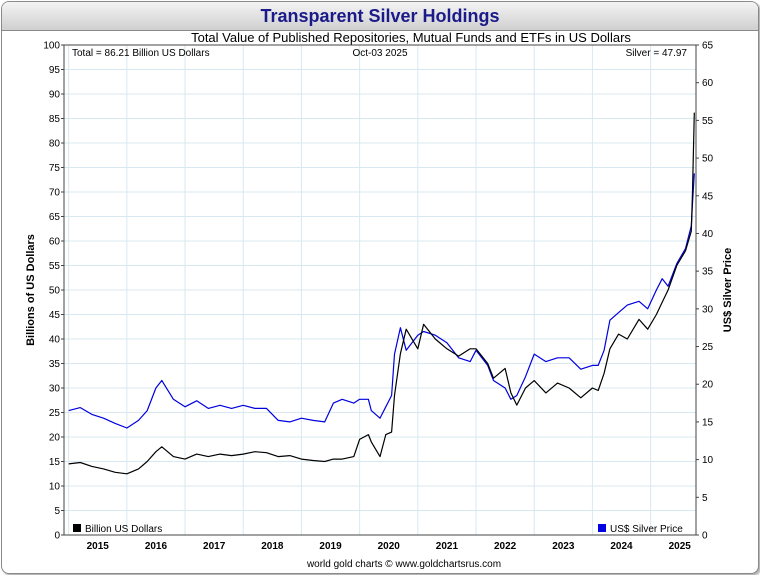 The height and width of the screenshot is (575, 760). What do you see at coordinates (447, 546) in the screenshot?
I see `x-tick-label: 2021` at bounding box center [447, 546].